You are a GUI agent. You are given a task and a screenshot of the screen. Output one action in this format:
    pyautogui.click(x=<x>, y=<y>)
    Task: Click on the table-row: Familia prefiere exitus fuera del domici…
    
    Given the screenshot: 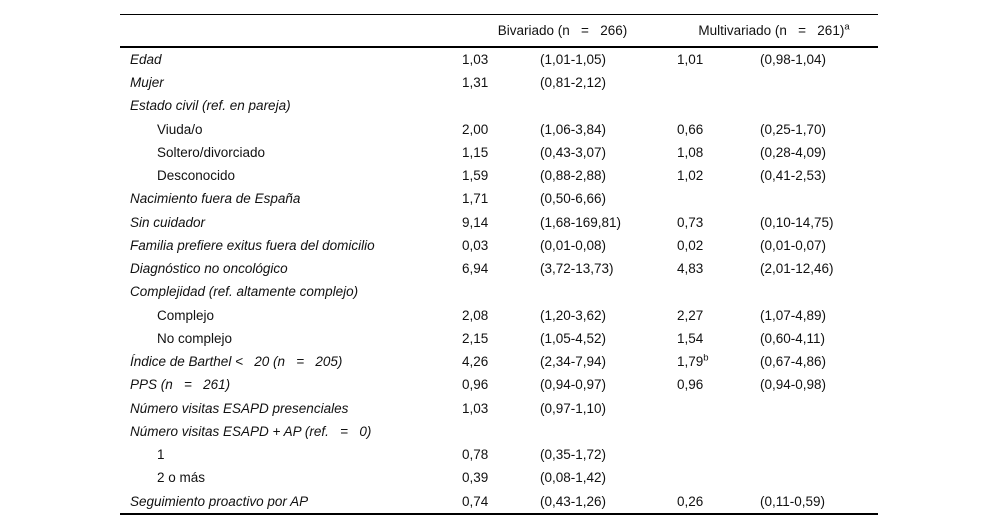 What is the action you would take?
    pyautogui.click(x=499, y=245)
    